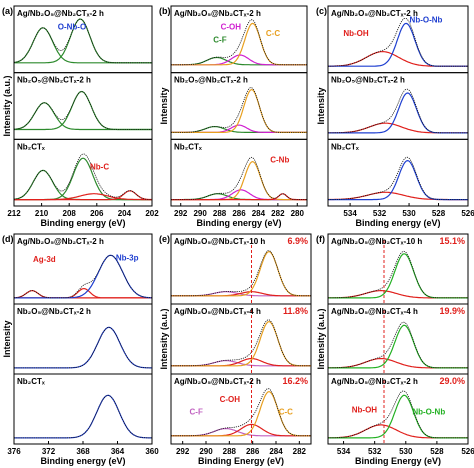 The height and width of the screenshot is (468, 474). What do you see at coordinates (164, 239) in the screenshot?
I see `panel-letter: (e)` at bounding box center [164, 239].